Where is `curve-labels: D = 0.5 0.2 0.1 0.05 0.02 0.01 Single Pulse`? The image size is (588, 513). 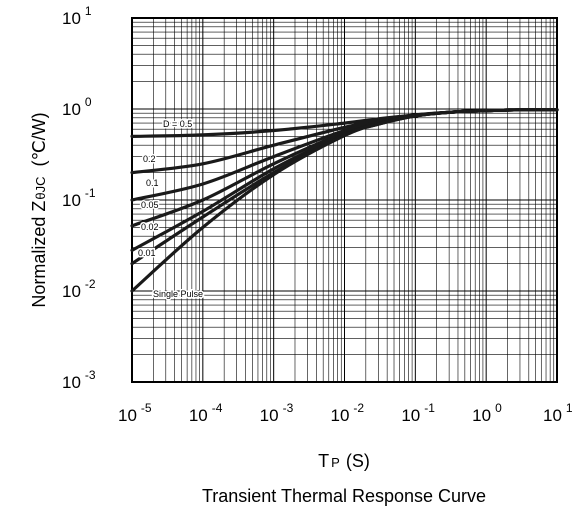 curve-labels: D = 0.5 0.2 0.1 0.05 0.02 0.01 Single Pulse is located at coordinates (171, 209).